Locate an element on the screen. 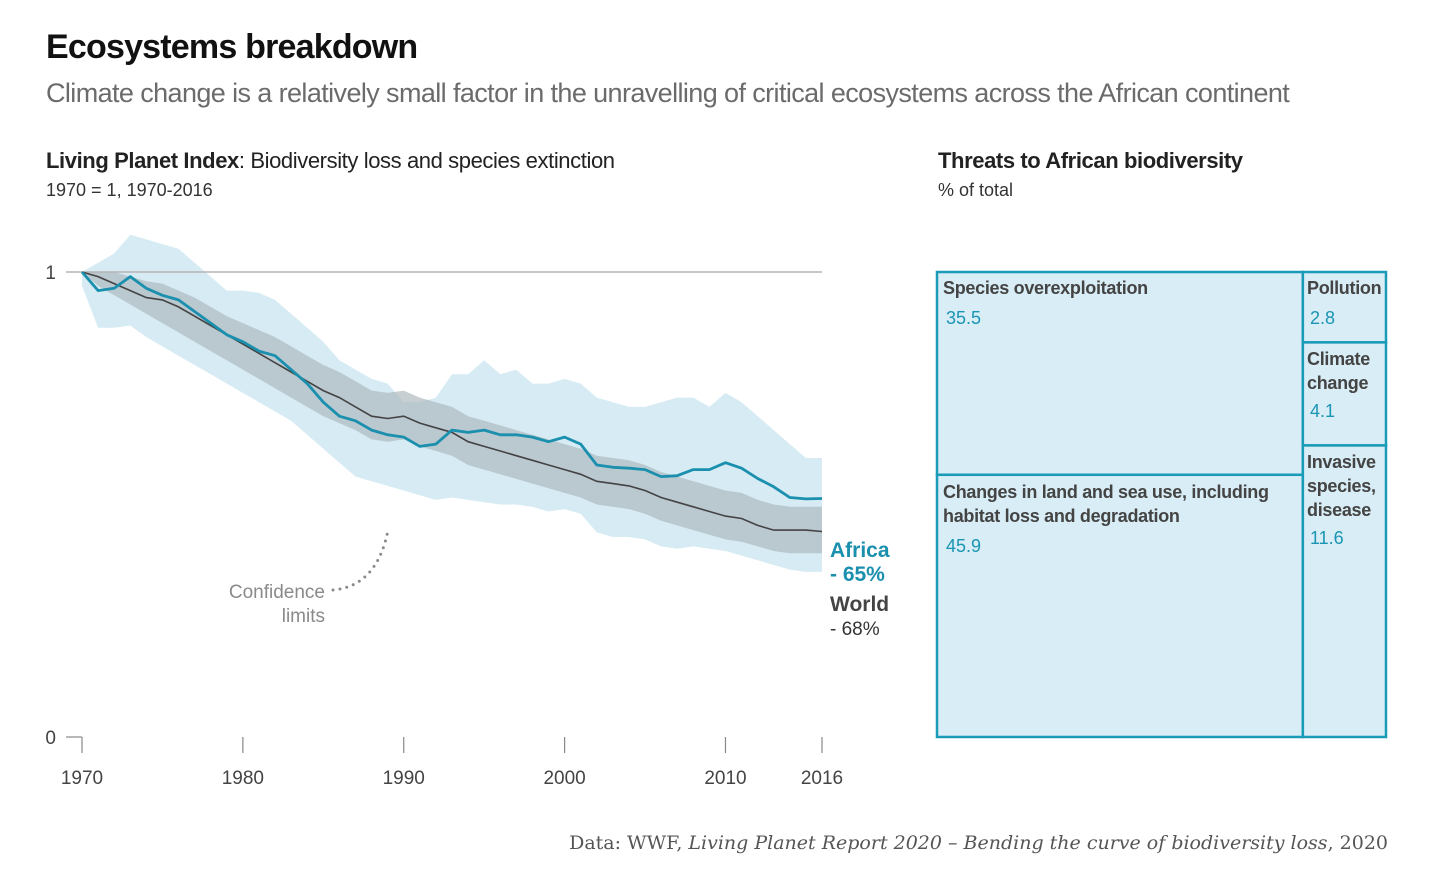 This screenshot has width=1456, height=884. x-tick-label-1990: 1990 is located at coordinates (404, 778).